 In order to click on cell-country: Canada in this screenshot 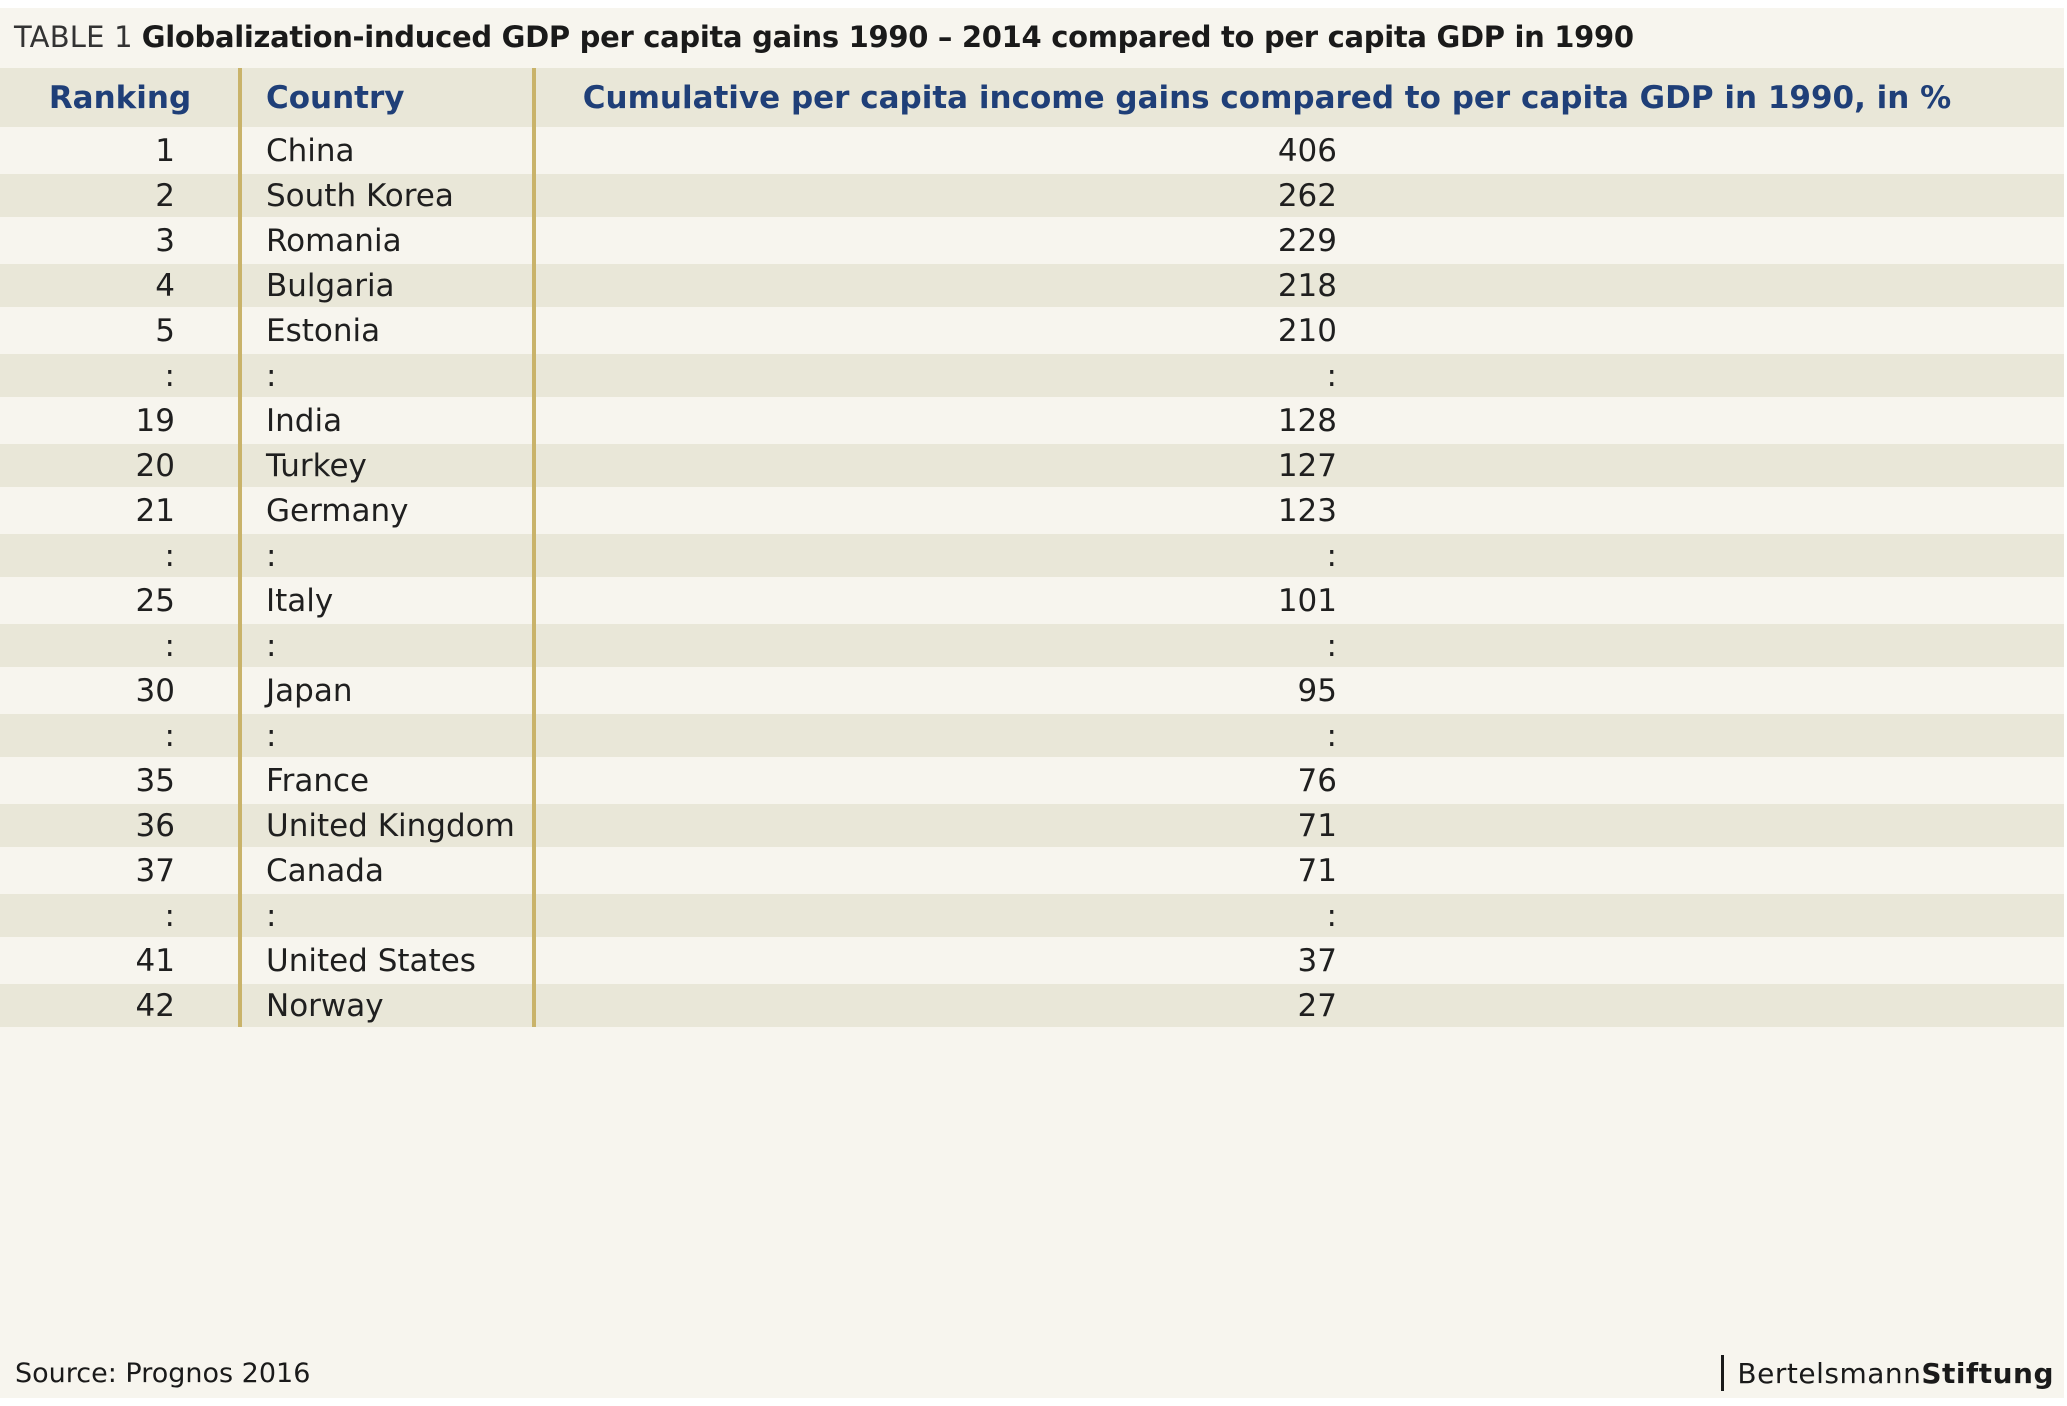, I will do `click(325, 870)`.